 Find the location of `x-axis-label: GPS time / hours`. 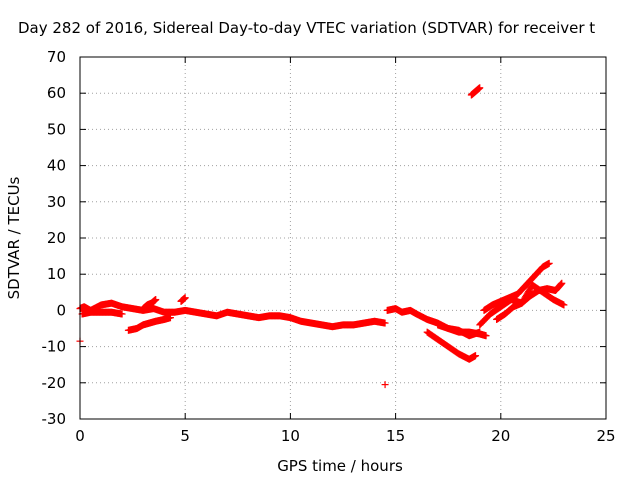

x-axis-label: GPS time / hours is located at coordinates (340, 466).